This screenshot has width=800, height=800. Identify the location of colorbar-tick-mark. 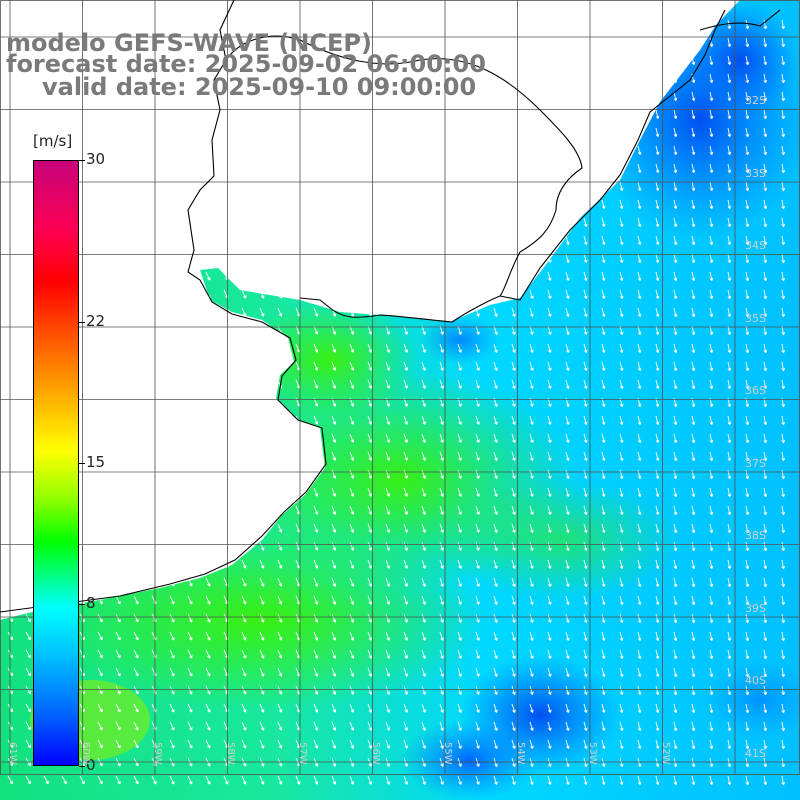
(82, 605).